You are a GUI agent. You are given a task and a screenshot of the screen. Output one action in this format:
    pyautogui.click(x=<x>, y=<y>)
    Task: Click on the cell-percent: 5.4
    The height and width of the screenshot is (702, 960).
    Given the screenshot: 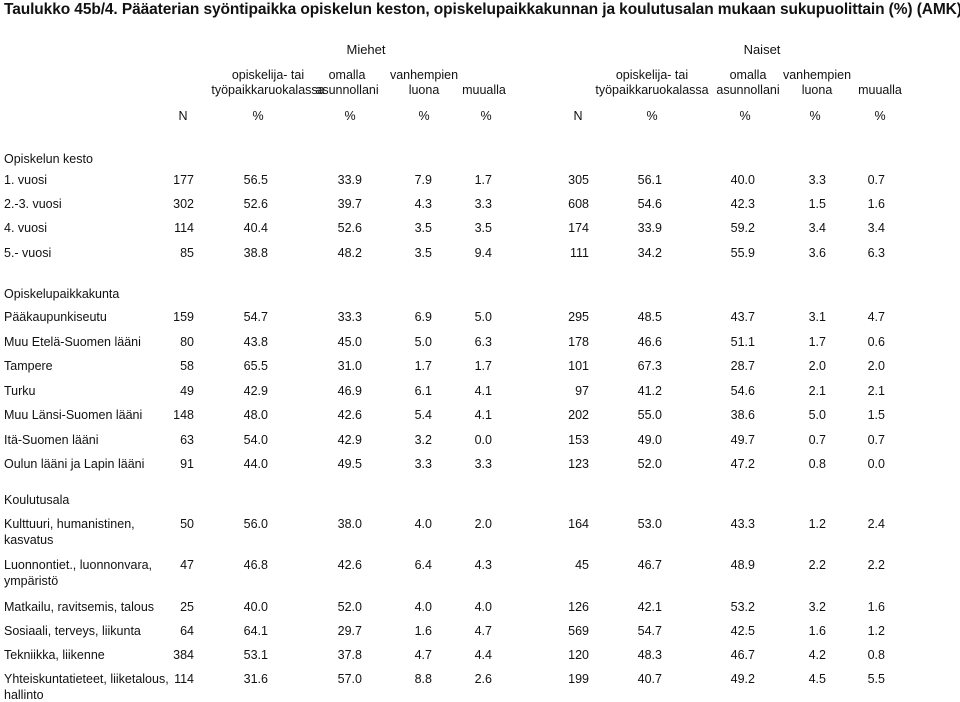 What is the action you would take?
    pyautogui.click(x=423, y=415)
    